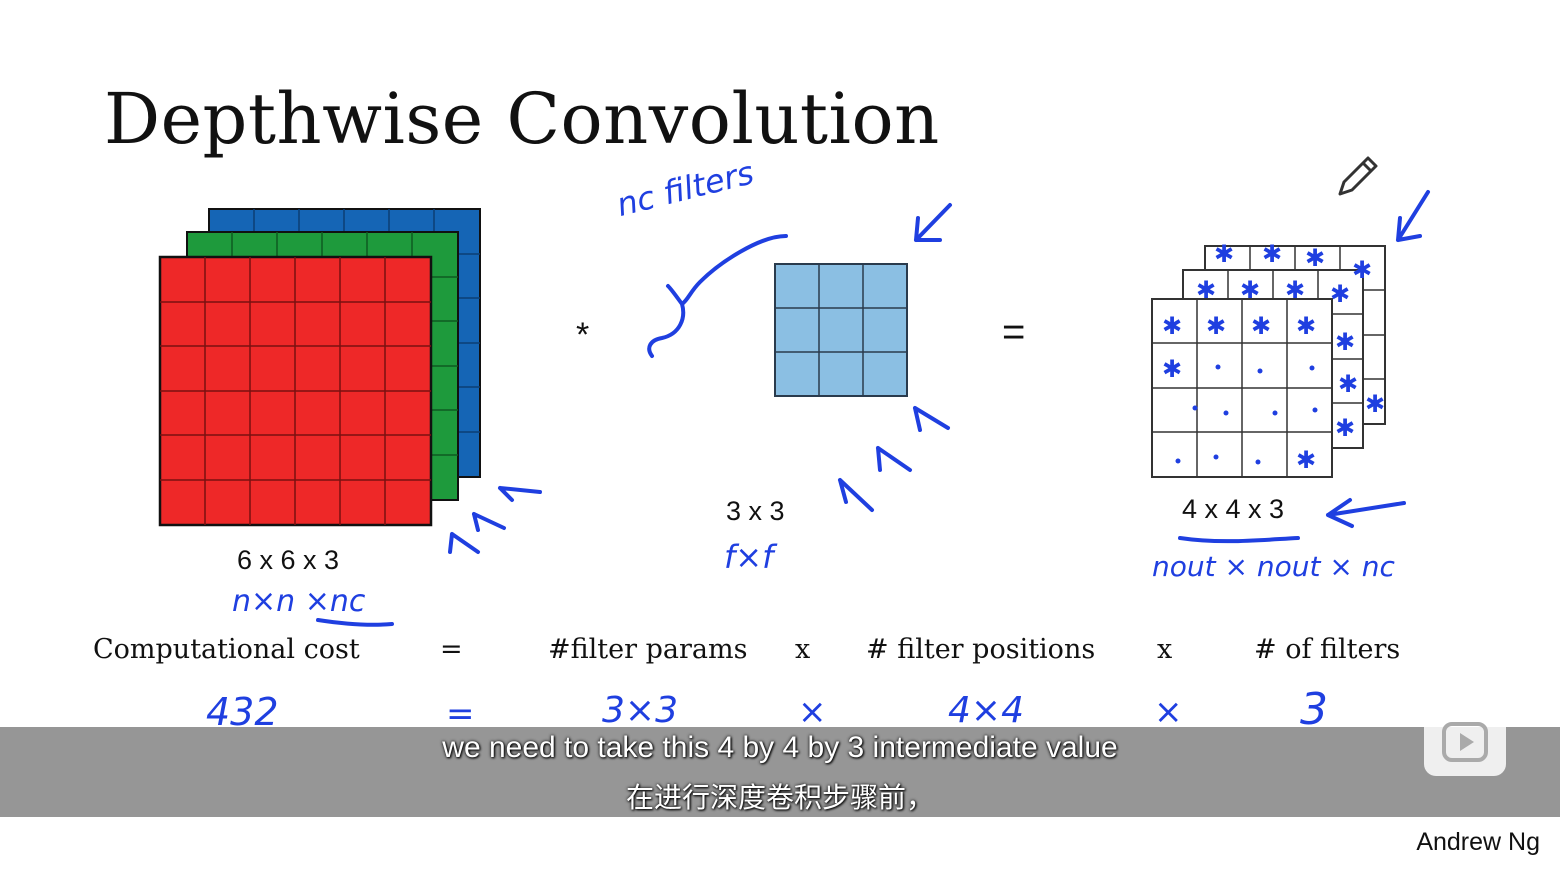 This screenshot has height=872, width=1560. I want to click on cost-times-2: x, so click(1165, 649).